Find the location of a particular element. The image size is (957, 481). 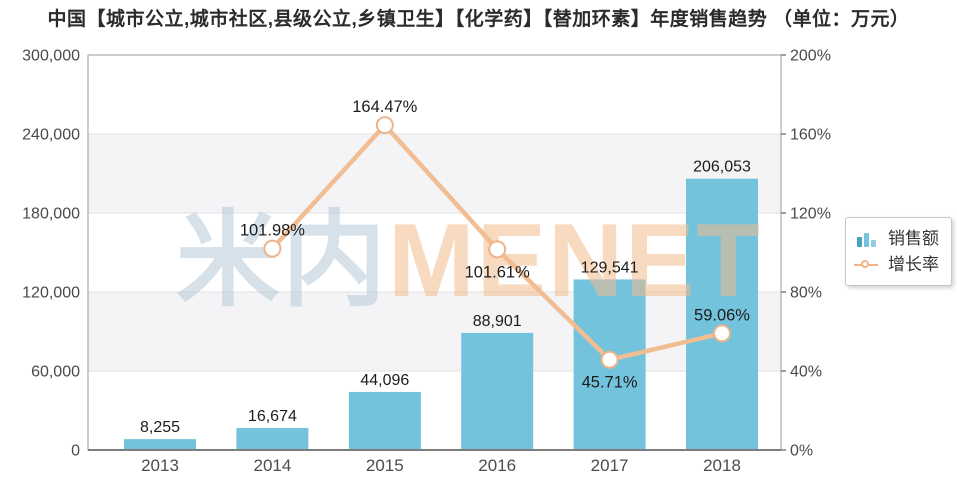

sales-bar-2015 is located at coordinates (384, 420).